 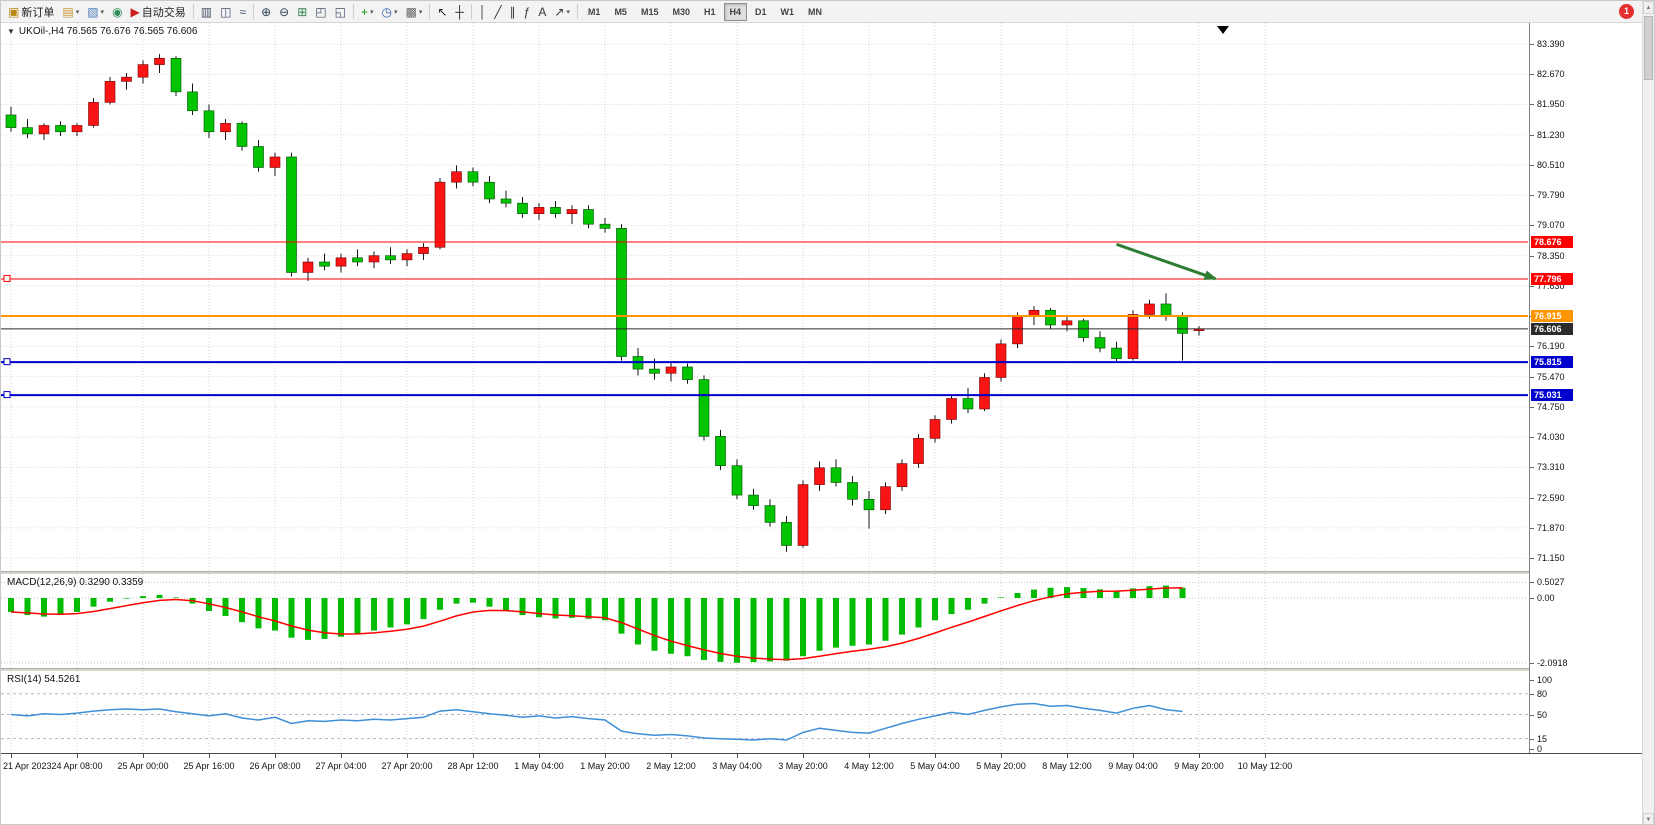 What do you see at coordinates (650, 12) in the screenshot?
I see `timeframe-m15-button: M15` at bounding box center [650, 12].